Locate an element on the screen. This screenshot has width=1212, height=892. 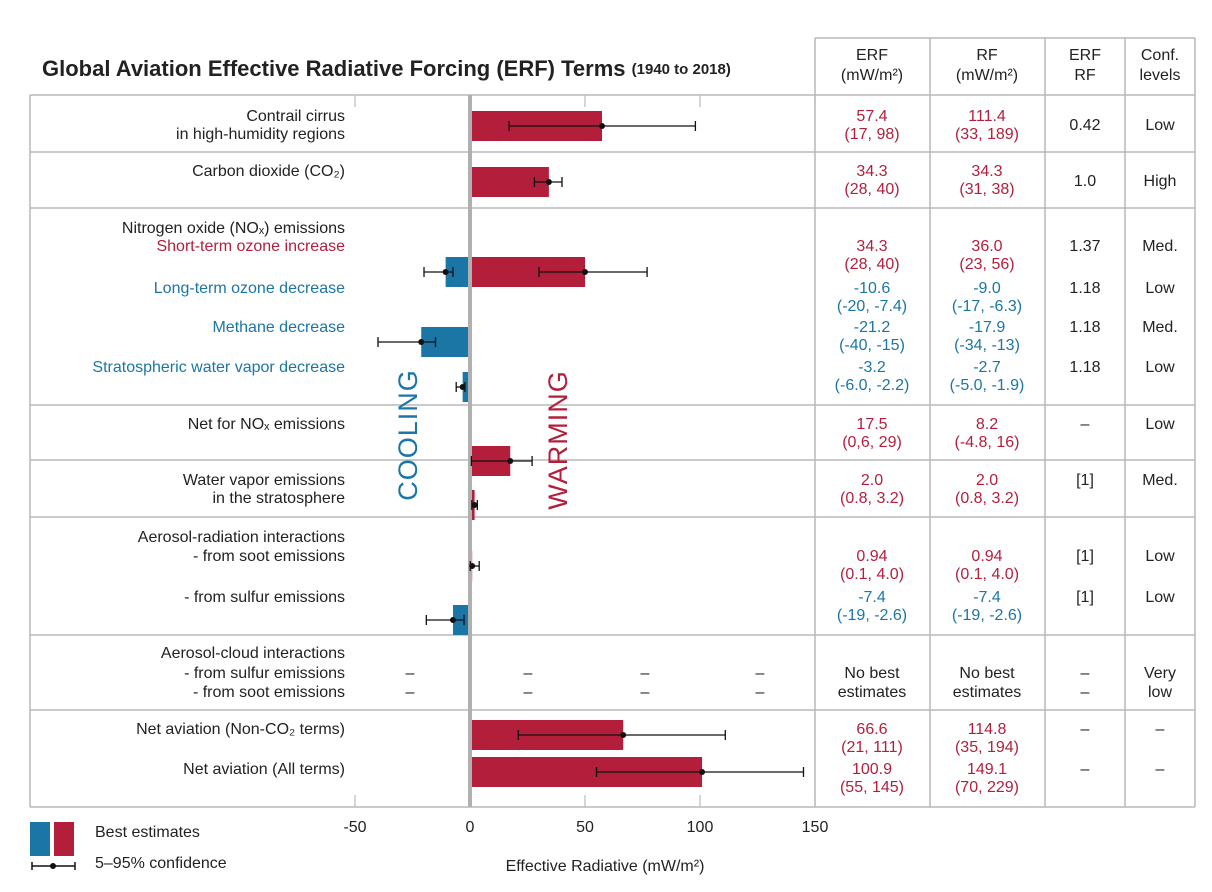
erf-cell: 2.0 is located at coordinates (872, 480).